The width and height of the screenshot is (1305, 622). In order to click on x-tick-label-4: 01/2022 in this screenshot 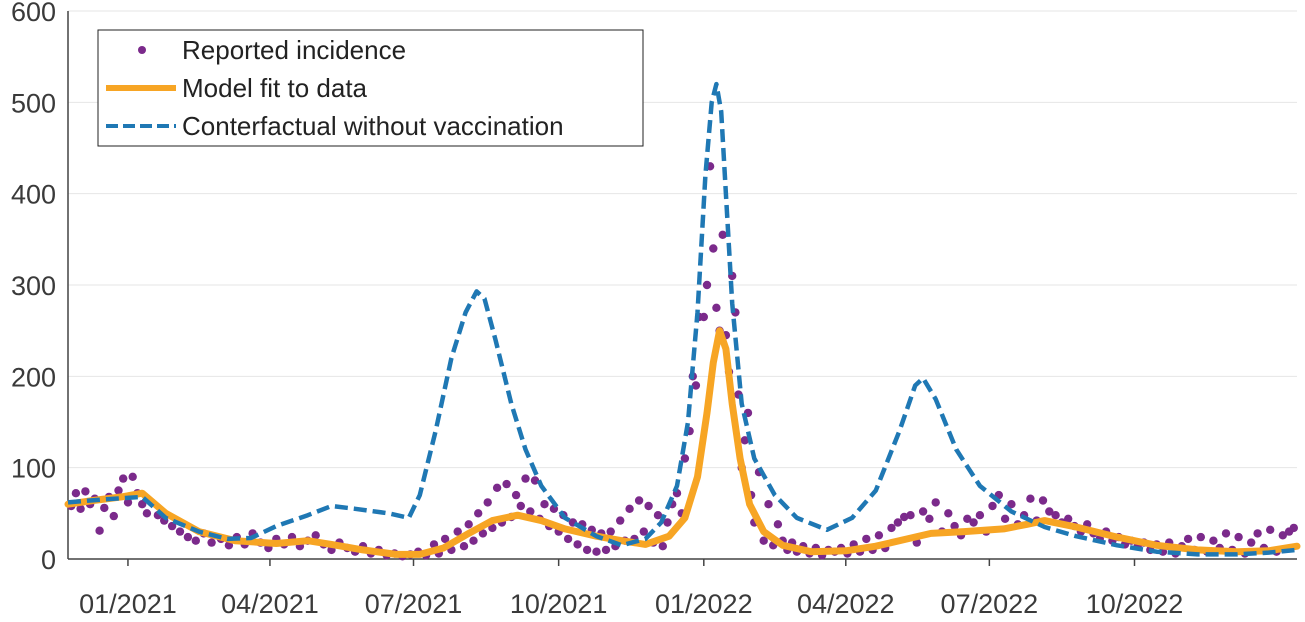, I will do `click(704, 604)`.